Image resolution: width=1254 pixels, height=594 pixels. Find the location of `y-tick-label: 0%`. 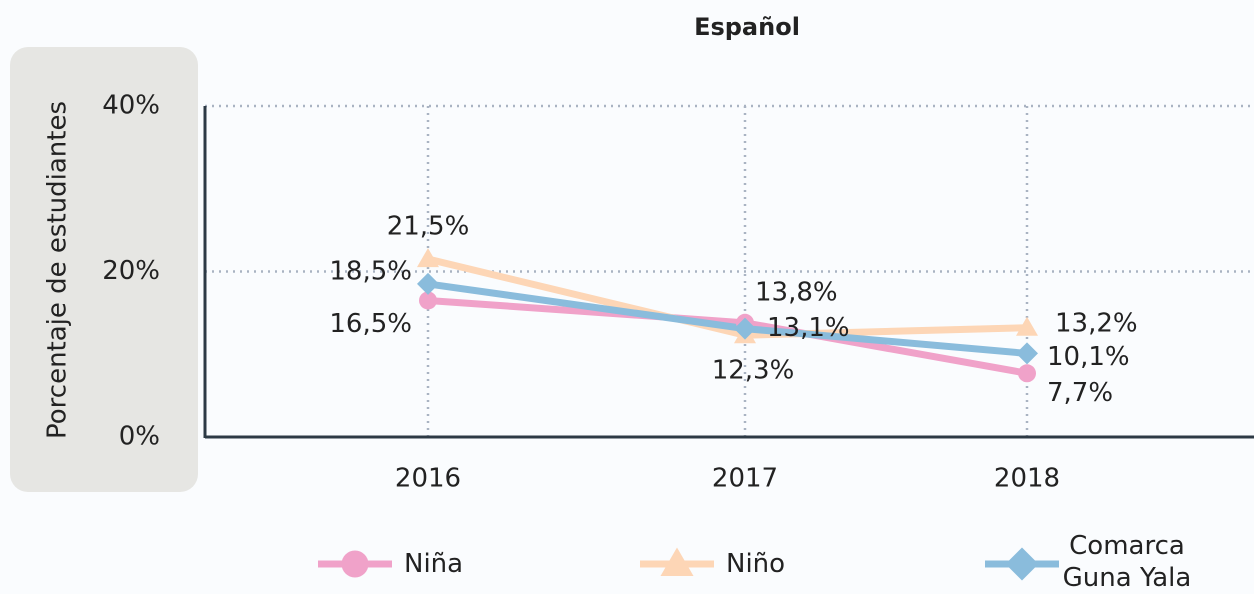

y-tick-label: 0% is located at coordinates (139, 437).